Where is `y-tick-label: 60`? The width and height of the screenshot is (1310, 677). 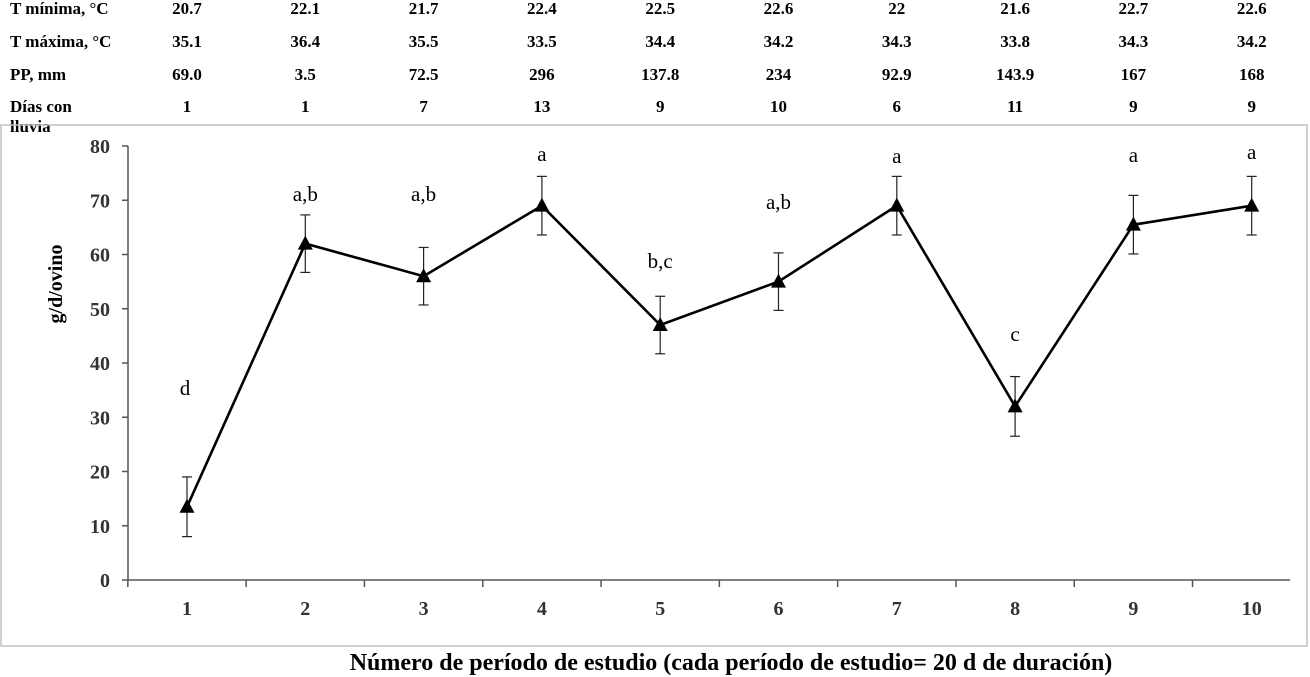 y-tick-label: 60 is located at coordinates (100, 256).